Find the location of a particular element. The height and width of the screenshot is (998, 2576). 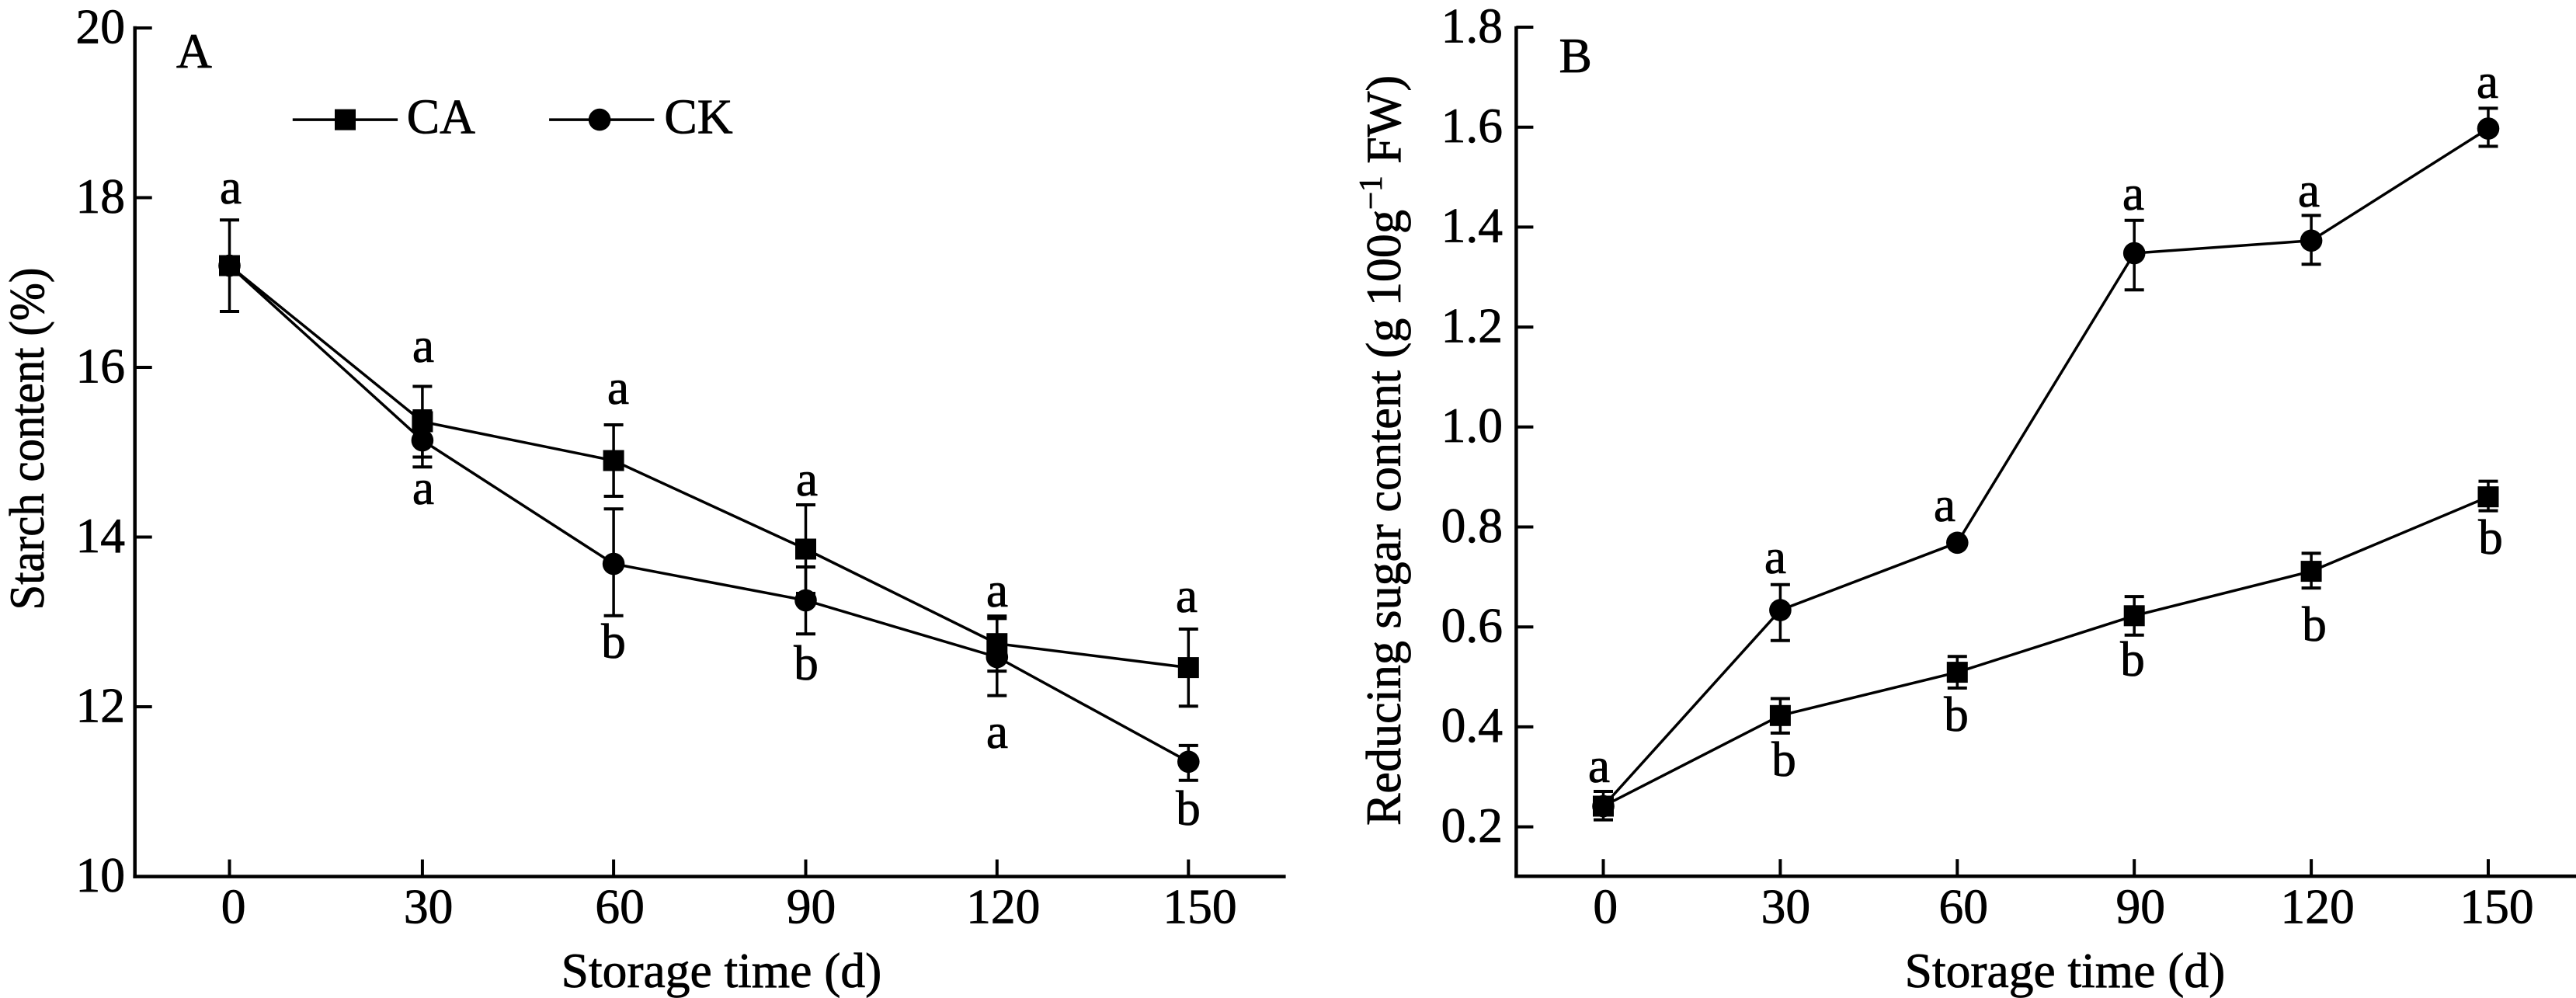

svg-text: Starch content (%) is located at coordinates (27, 439).